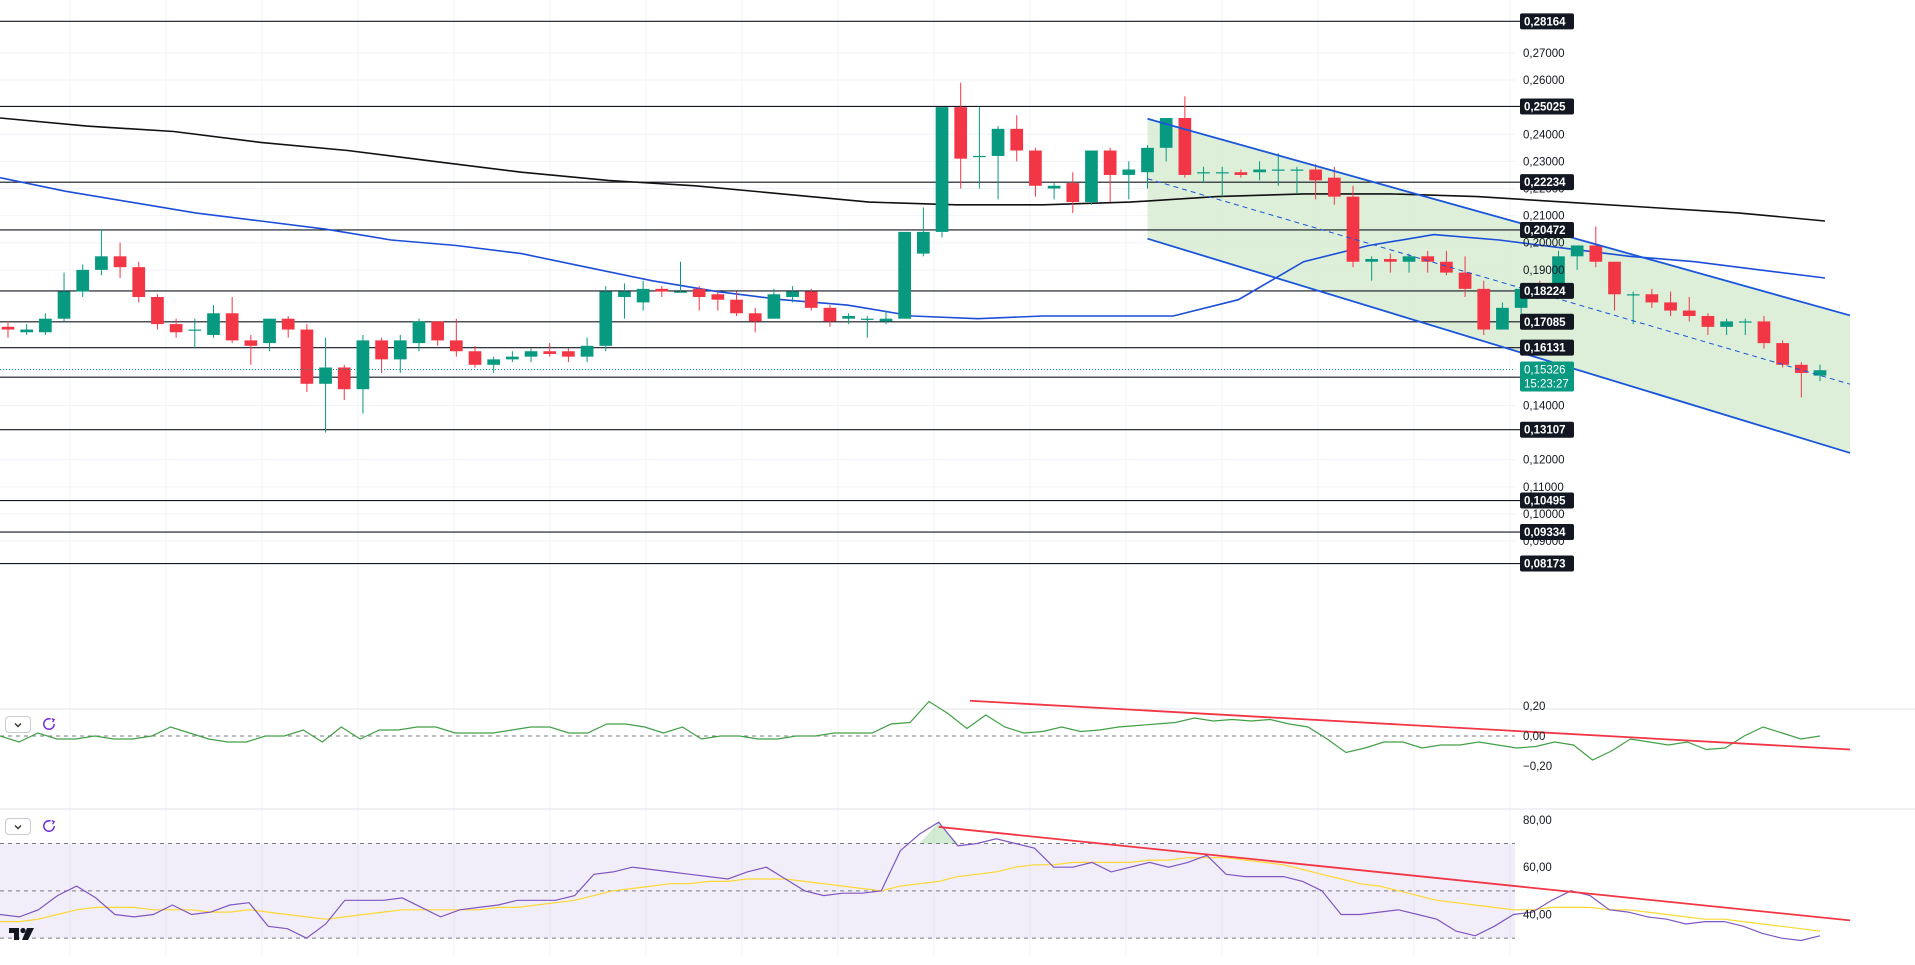 This screenshot has width=1915, height=965. I want to click on level-label-text: 0,16131, so click(1545, 349).